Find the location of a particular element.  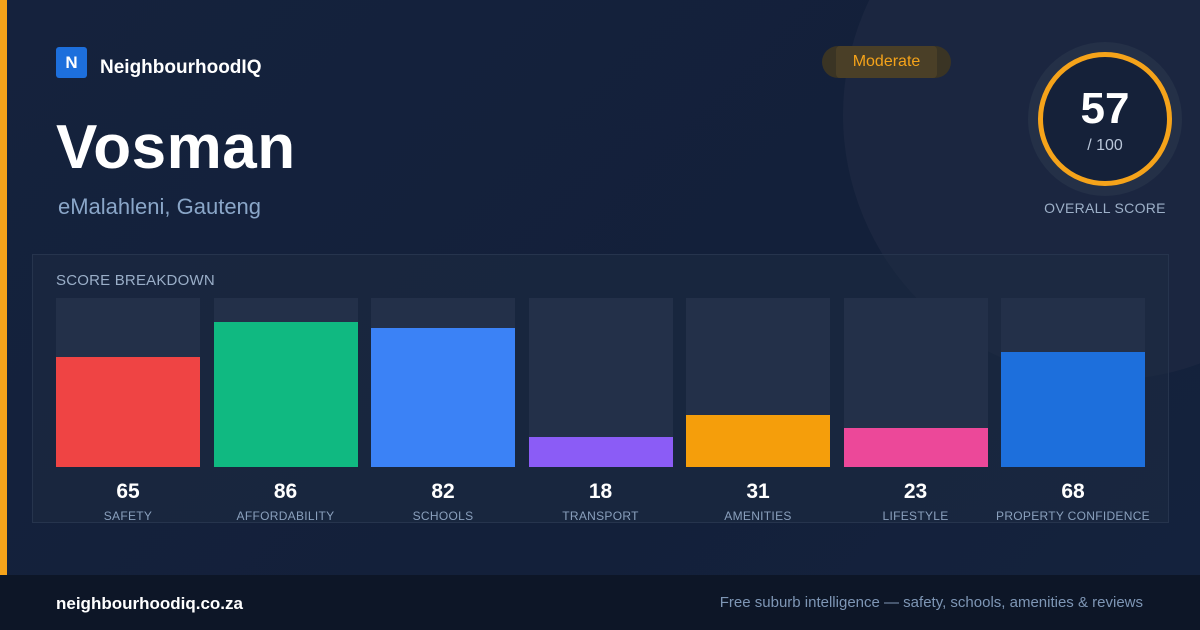

score-breakdown-title: SCORE BREAKDOWN is located at coordinates (135, 280).